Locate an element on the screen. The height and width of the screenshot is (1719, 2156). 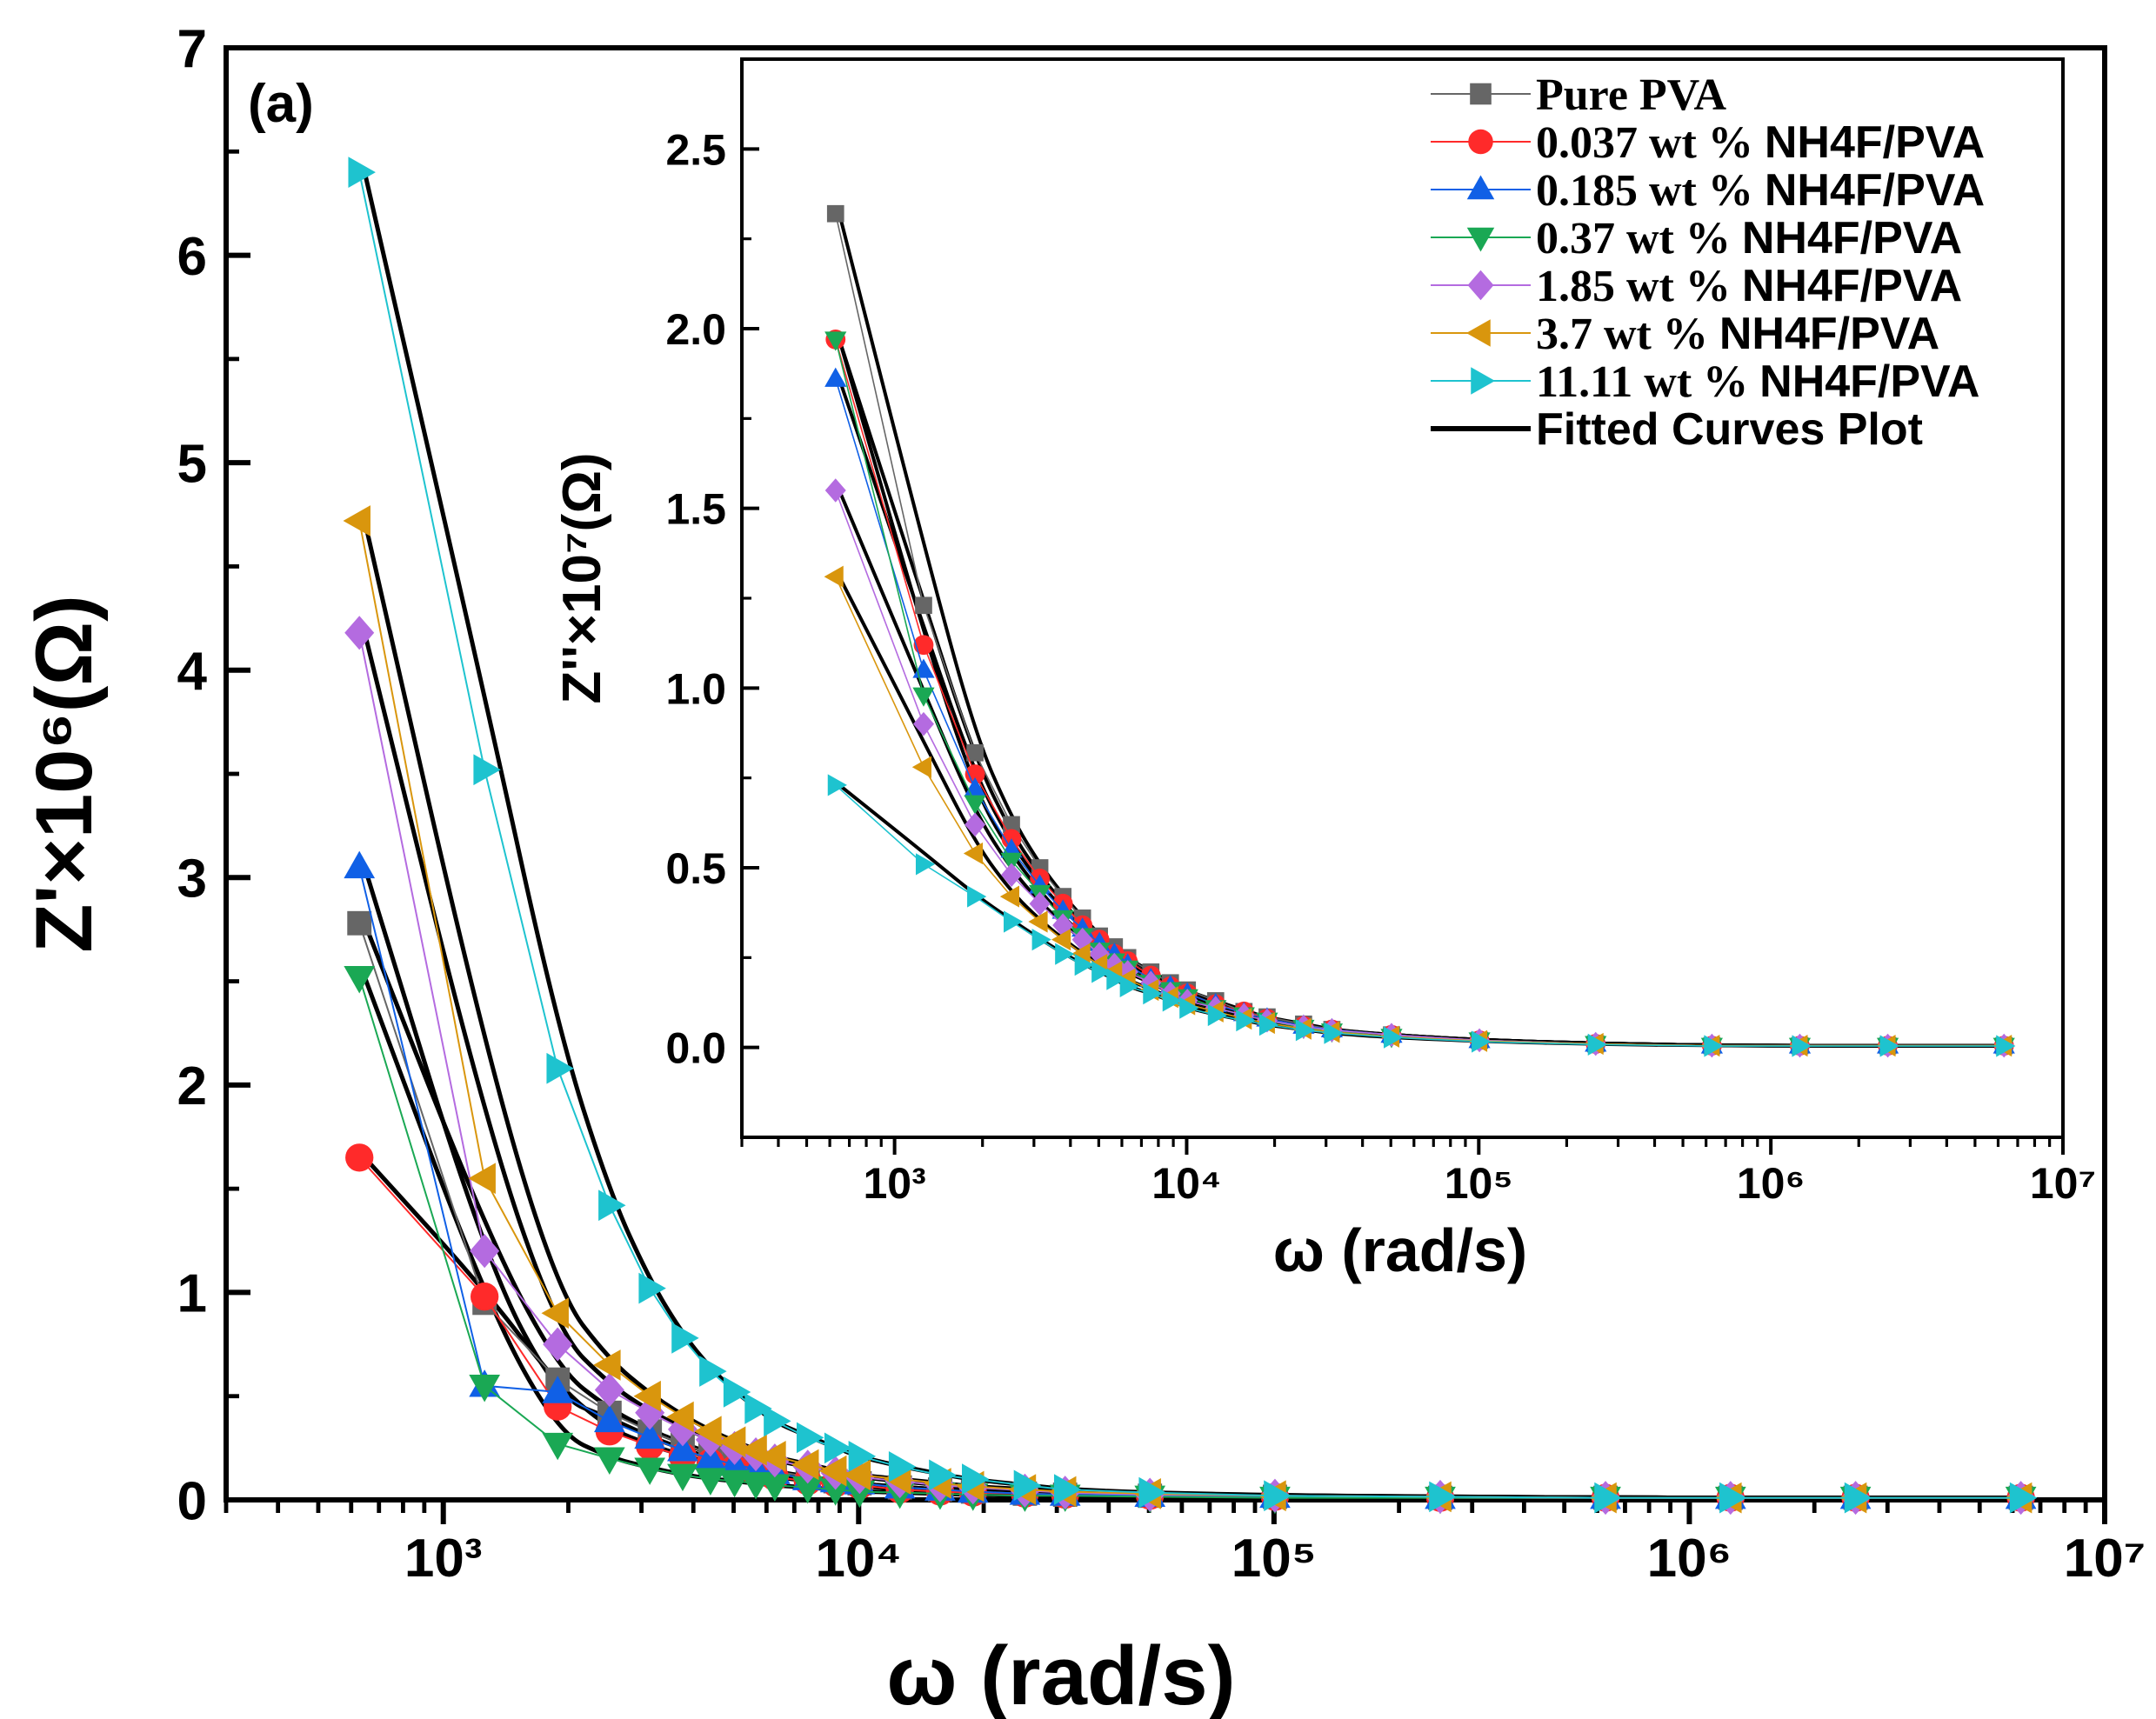
legend-label: 0.37 wt % NH4F/PVA is located at coordinates (1749, 238).